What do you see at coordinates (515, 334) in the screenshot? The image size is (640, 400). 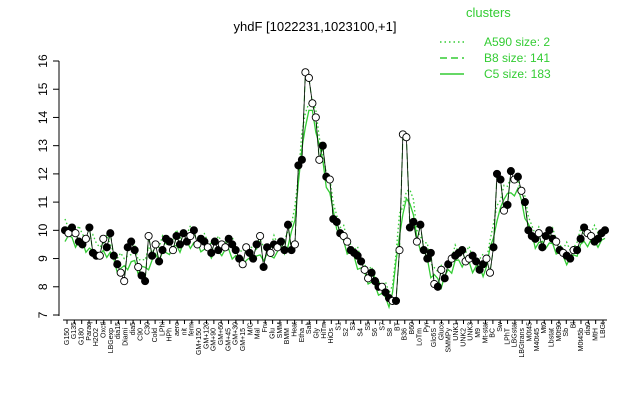 I see `x-tick-label: LBGstat` at bounding box center [515, 334].